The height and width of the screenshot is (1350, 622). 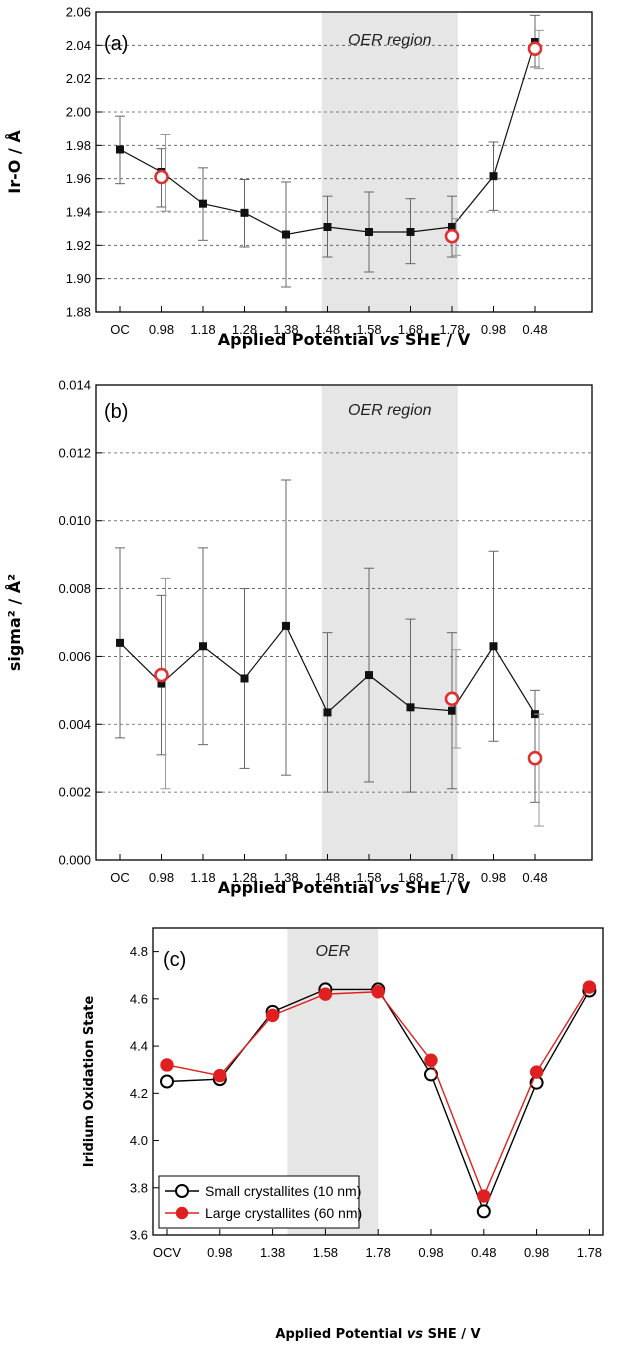 What do you see at coordinates (14, 622) in the screenshot?
I see `y-axis-label: sigma² / Å²` at bounding box center [14, 622].